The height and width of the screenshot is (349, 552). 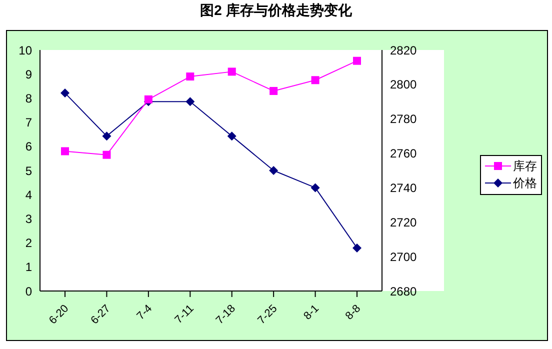 What do you see at coordinates (525, 183) in the screenshot?
I see `legend-label: 价格` at bounding box center [525, 183].